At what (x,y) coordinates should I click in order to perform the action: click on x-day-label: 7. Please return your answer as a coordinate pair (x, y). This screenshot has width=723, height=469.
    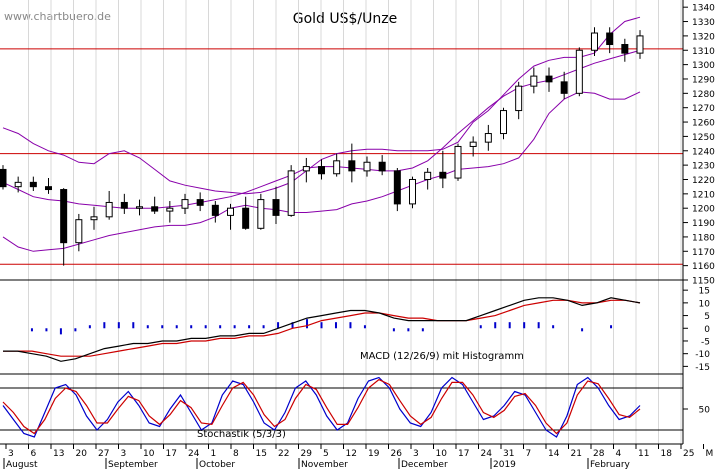
    Looking at the image, I should click on (529, 454).